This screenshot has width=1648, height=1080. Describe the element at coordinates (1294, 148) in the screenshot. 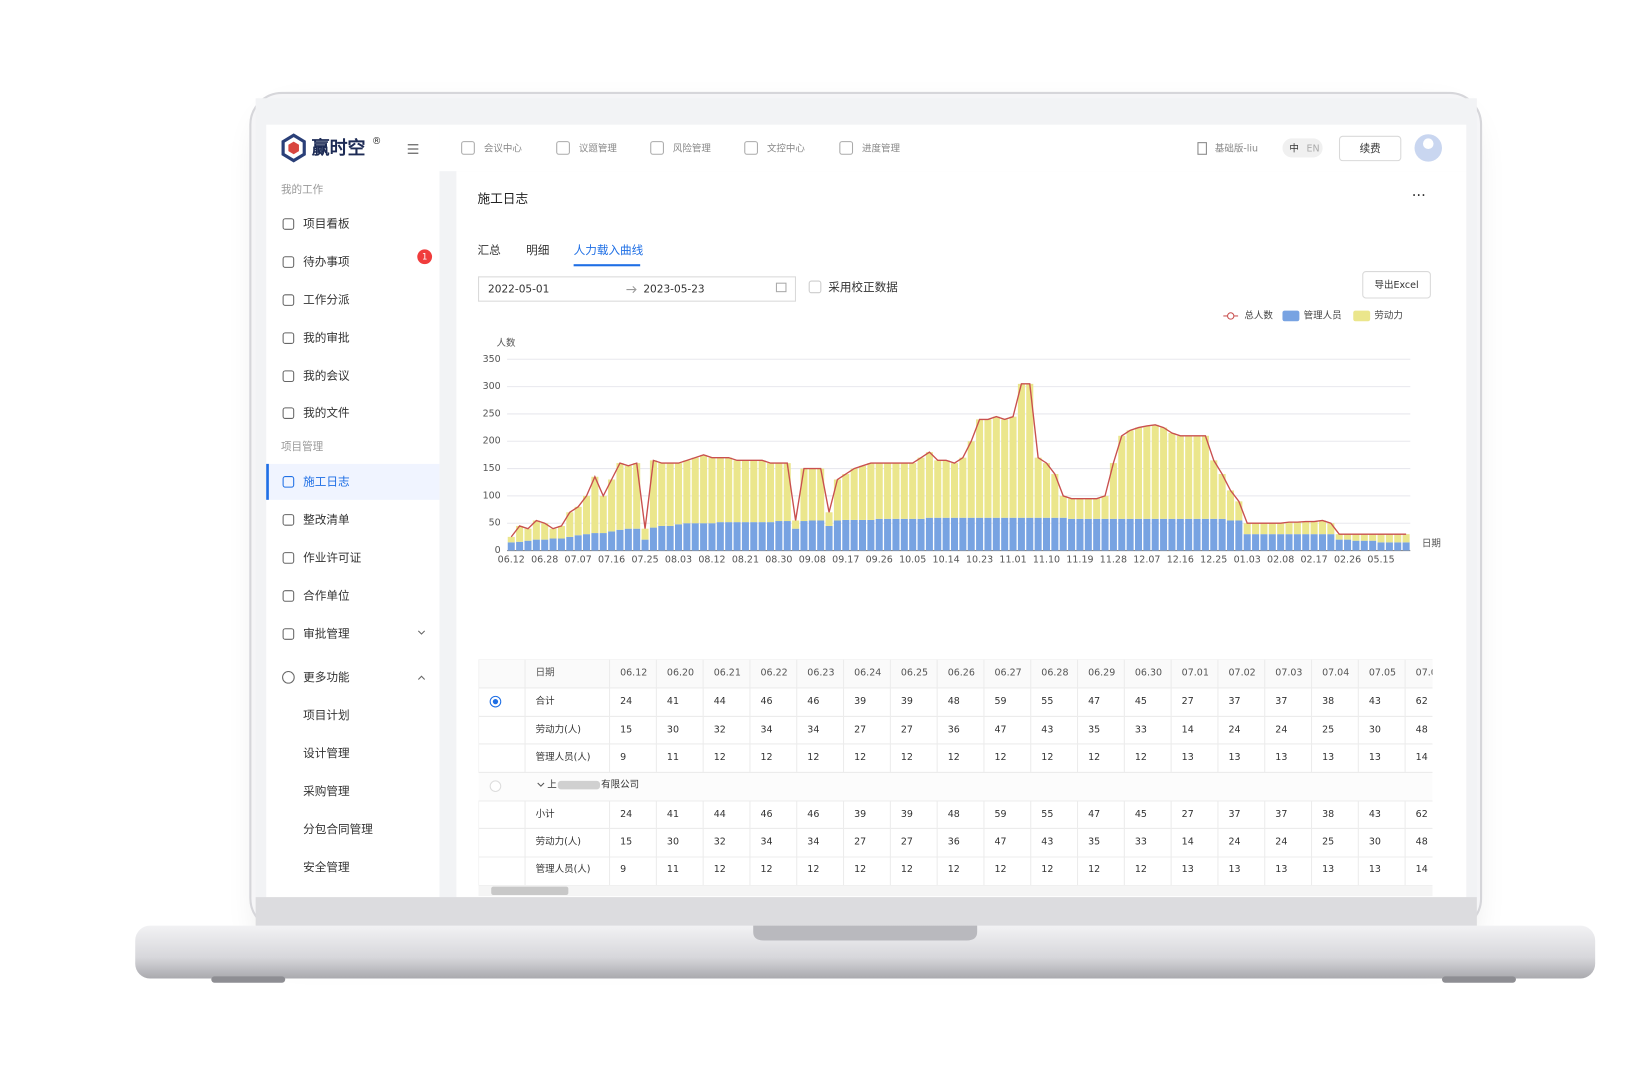

I see `lang: 中` at that location.